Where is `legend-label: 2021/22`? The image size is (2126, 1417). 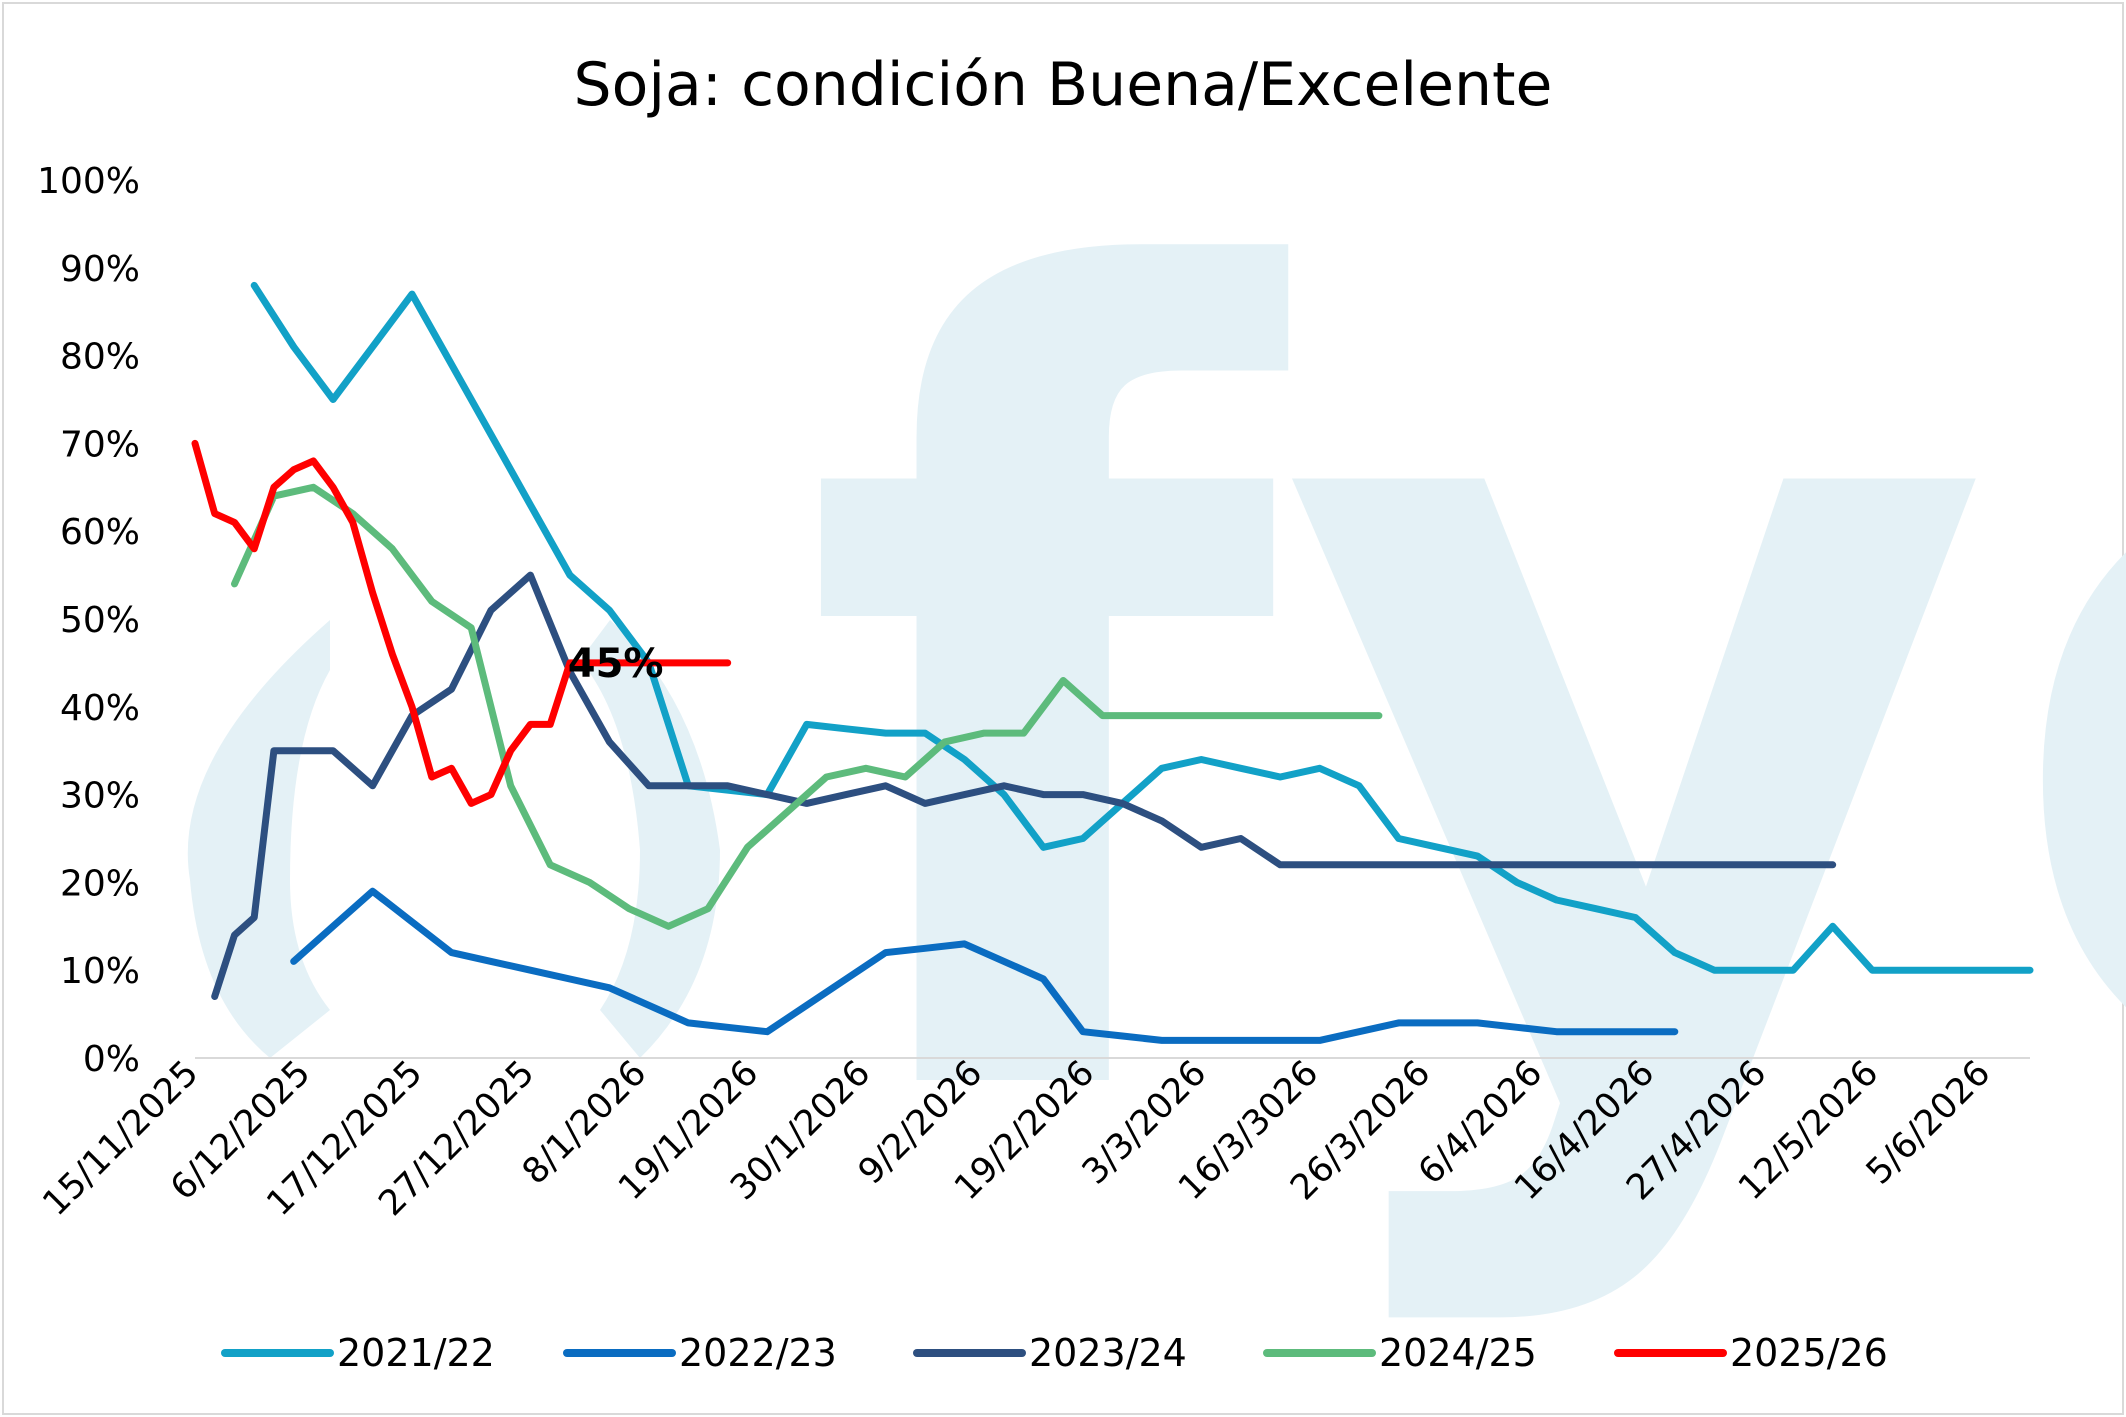
legend-label: 2021/22 is located at coordinates (416, 1353).